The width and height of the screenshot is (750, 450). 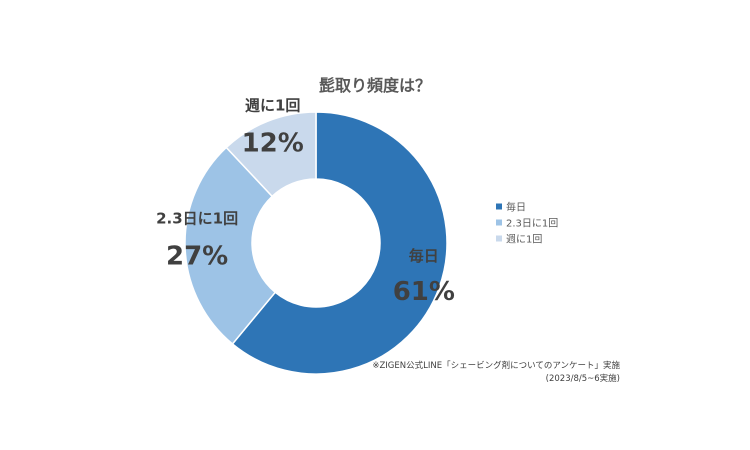 What do you see at coordinates (524, 240) in the screenshot?
I see `legend-label-3: 週に1回` at bounding box center [524, 240].